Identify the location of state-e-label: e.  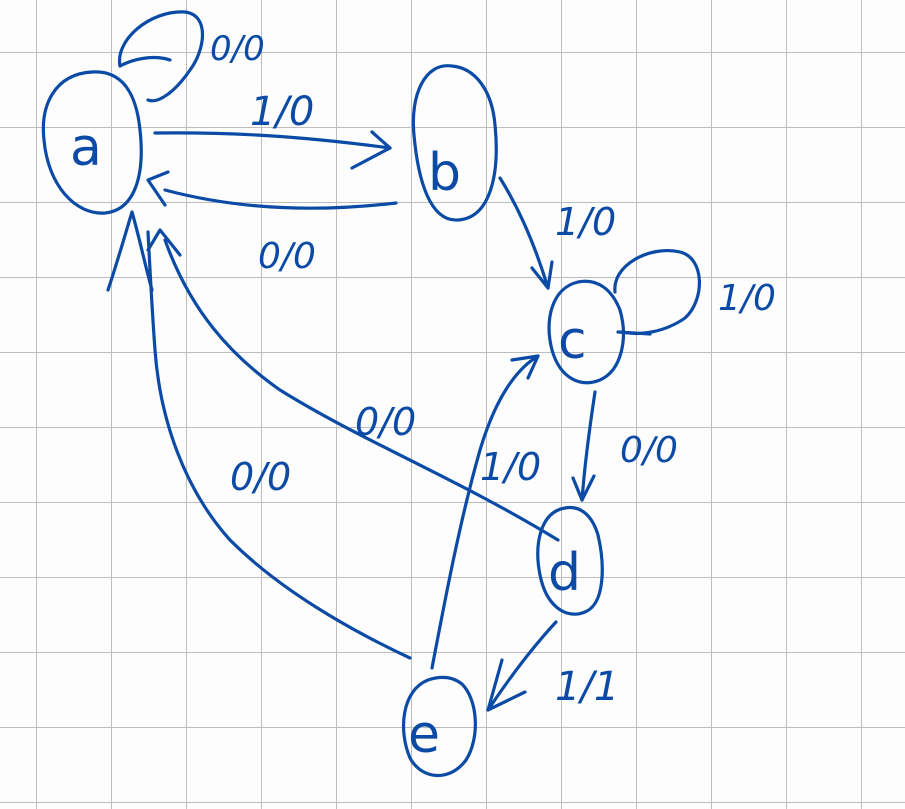
(424, 735).